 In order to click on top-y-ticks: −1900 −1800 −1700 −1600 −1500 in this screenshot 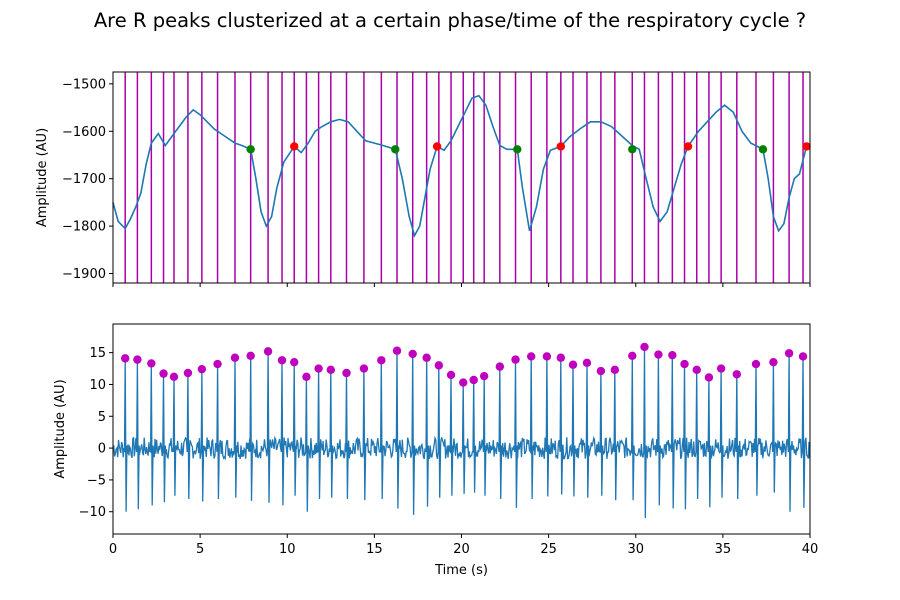, I will do `click(87, 179)`.